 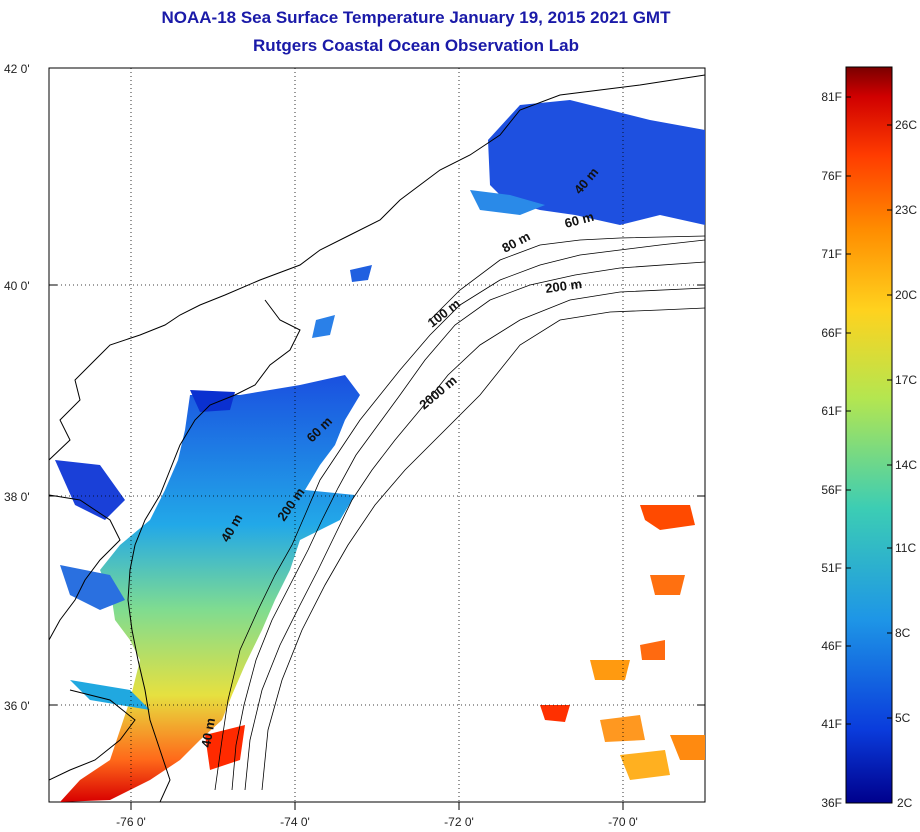 I want to click on colorbar, so click(x=869, y=435).